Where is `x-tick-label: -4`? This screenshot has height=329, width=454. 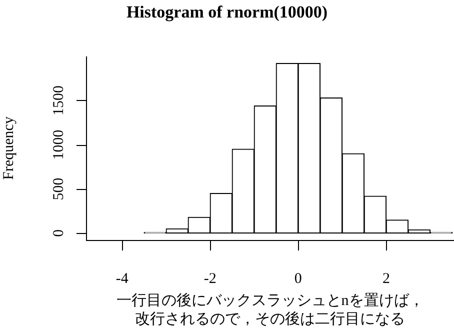 x-tick-label: -4 is located at coordinates (122, 278).